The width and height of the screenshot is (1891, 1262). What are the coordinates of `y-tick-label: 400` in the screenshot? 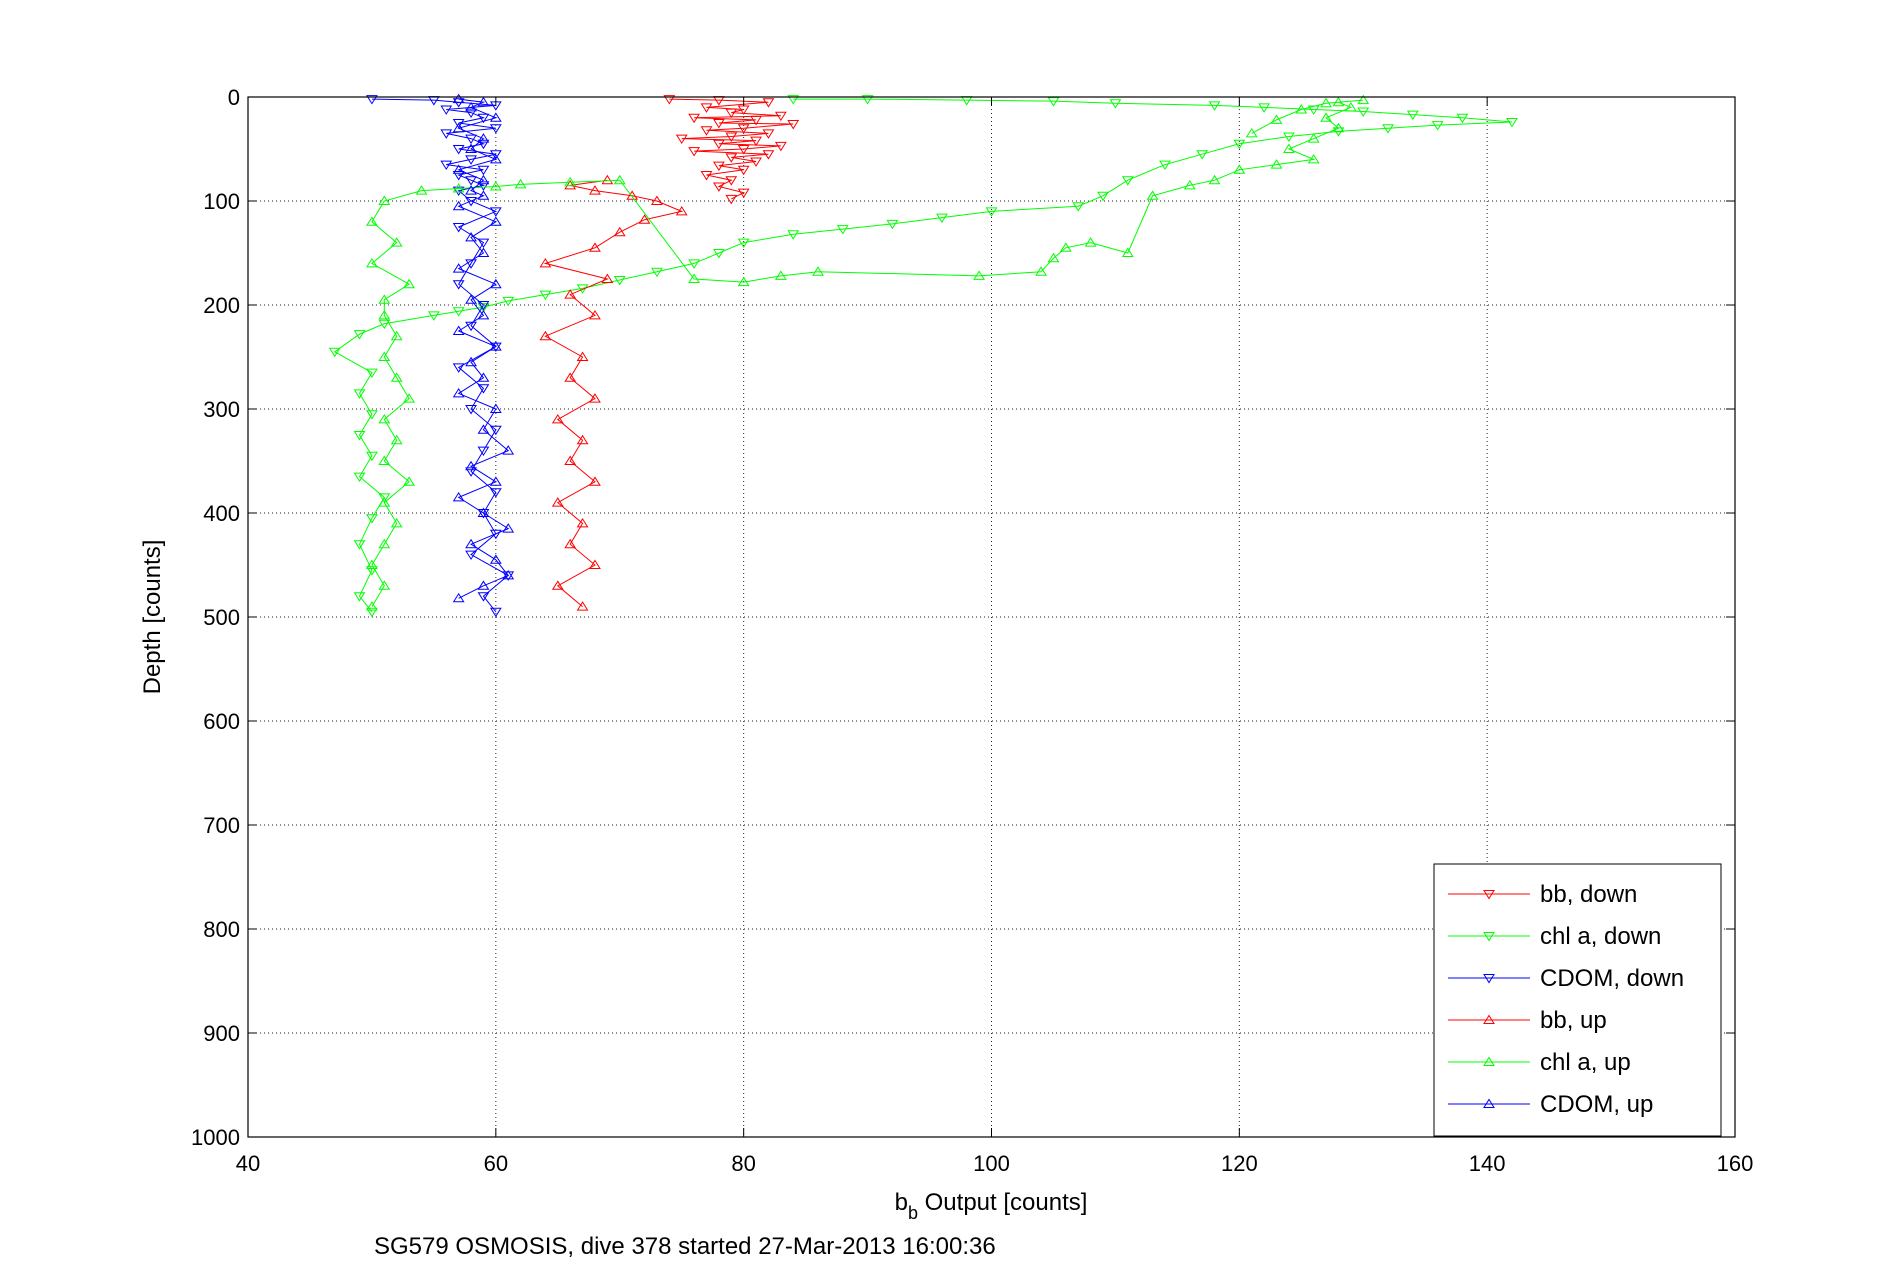 It's located at (221, 513).